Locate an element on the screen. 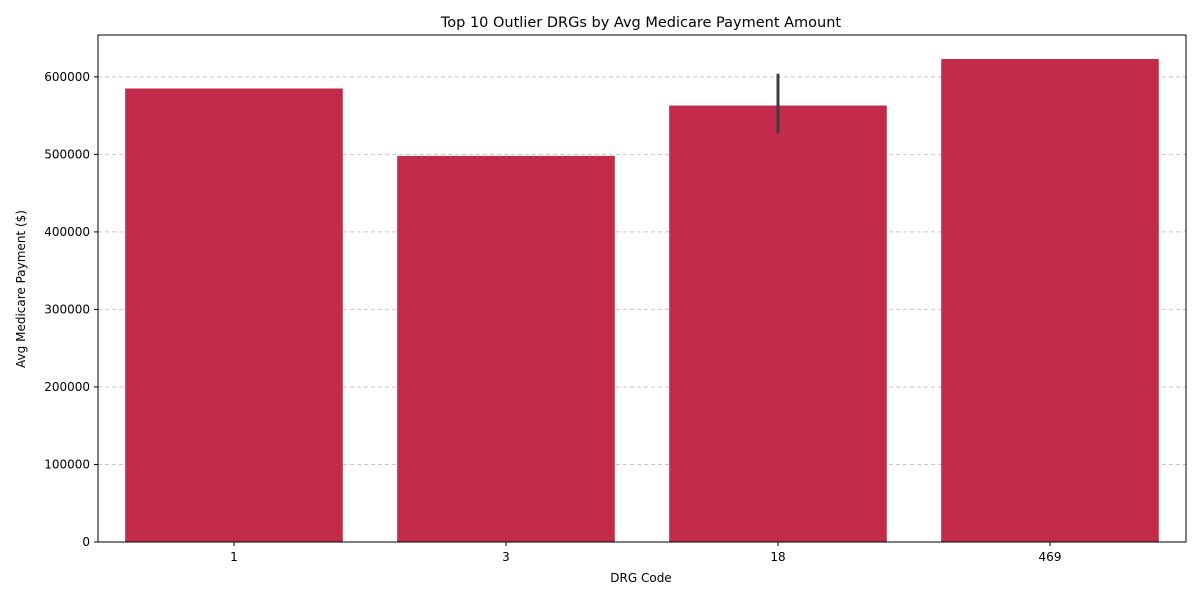 The height and width of the screenshot is (600, 1200). y-tick-label: 200000 is located at coordinates (67, 387).